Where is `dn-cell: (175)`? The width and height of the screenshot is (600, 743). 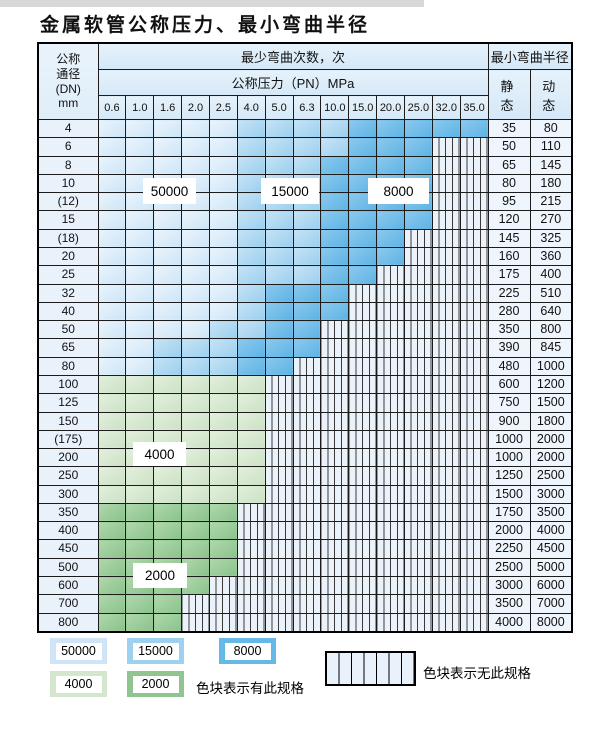
dn-cell: (175) is located at coordinates (68, 439).